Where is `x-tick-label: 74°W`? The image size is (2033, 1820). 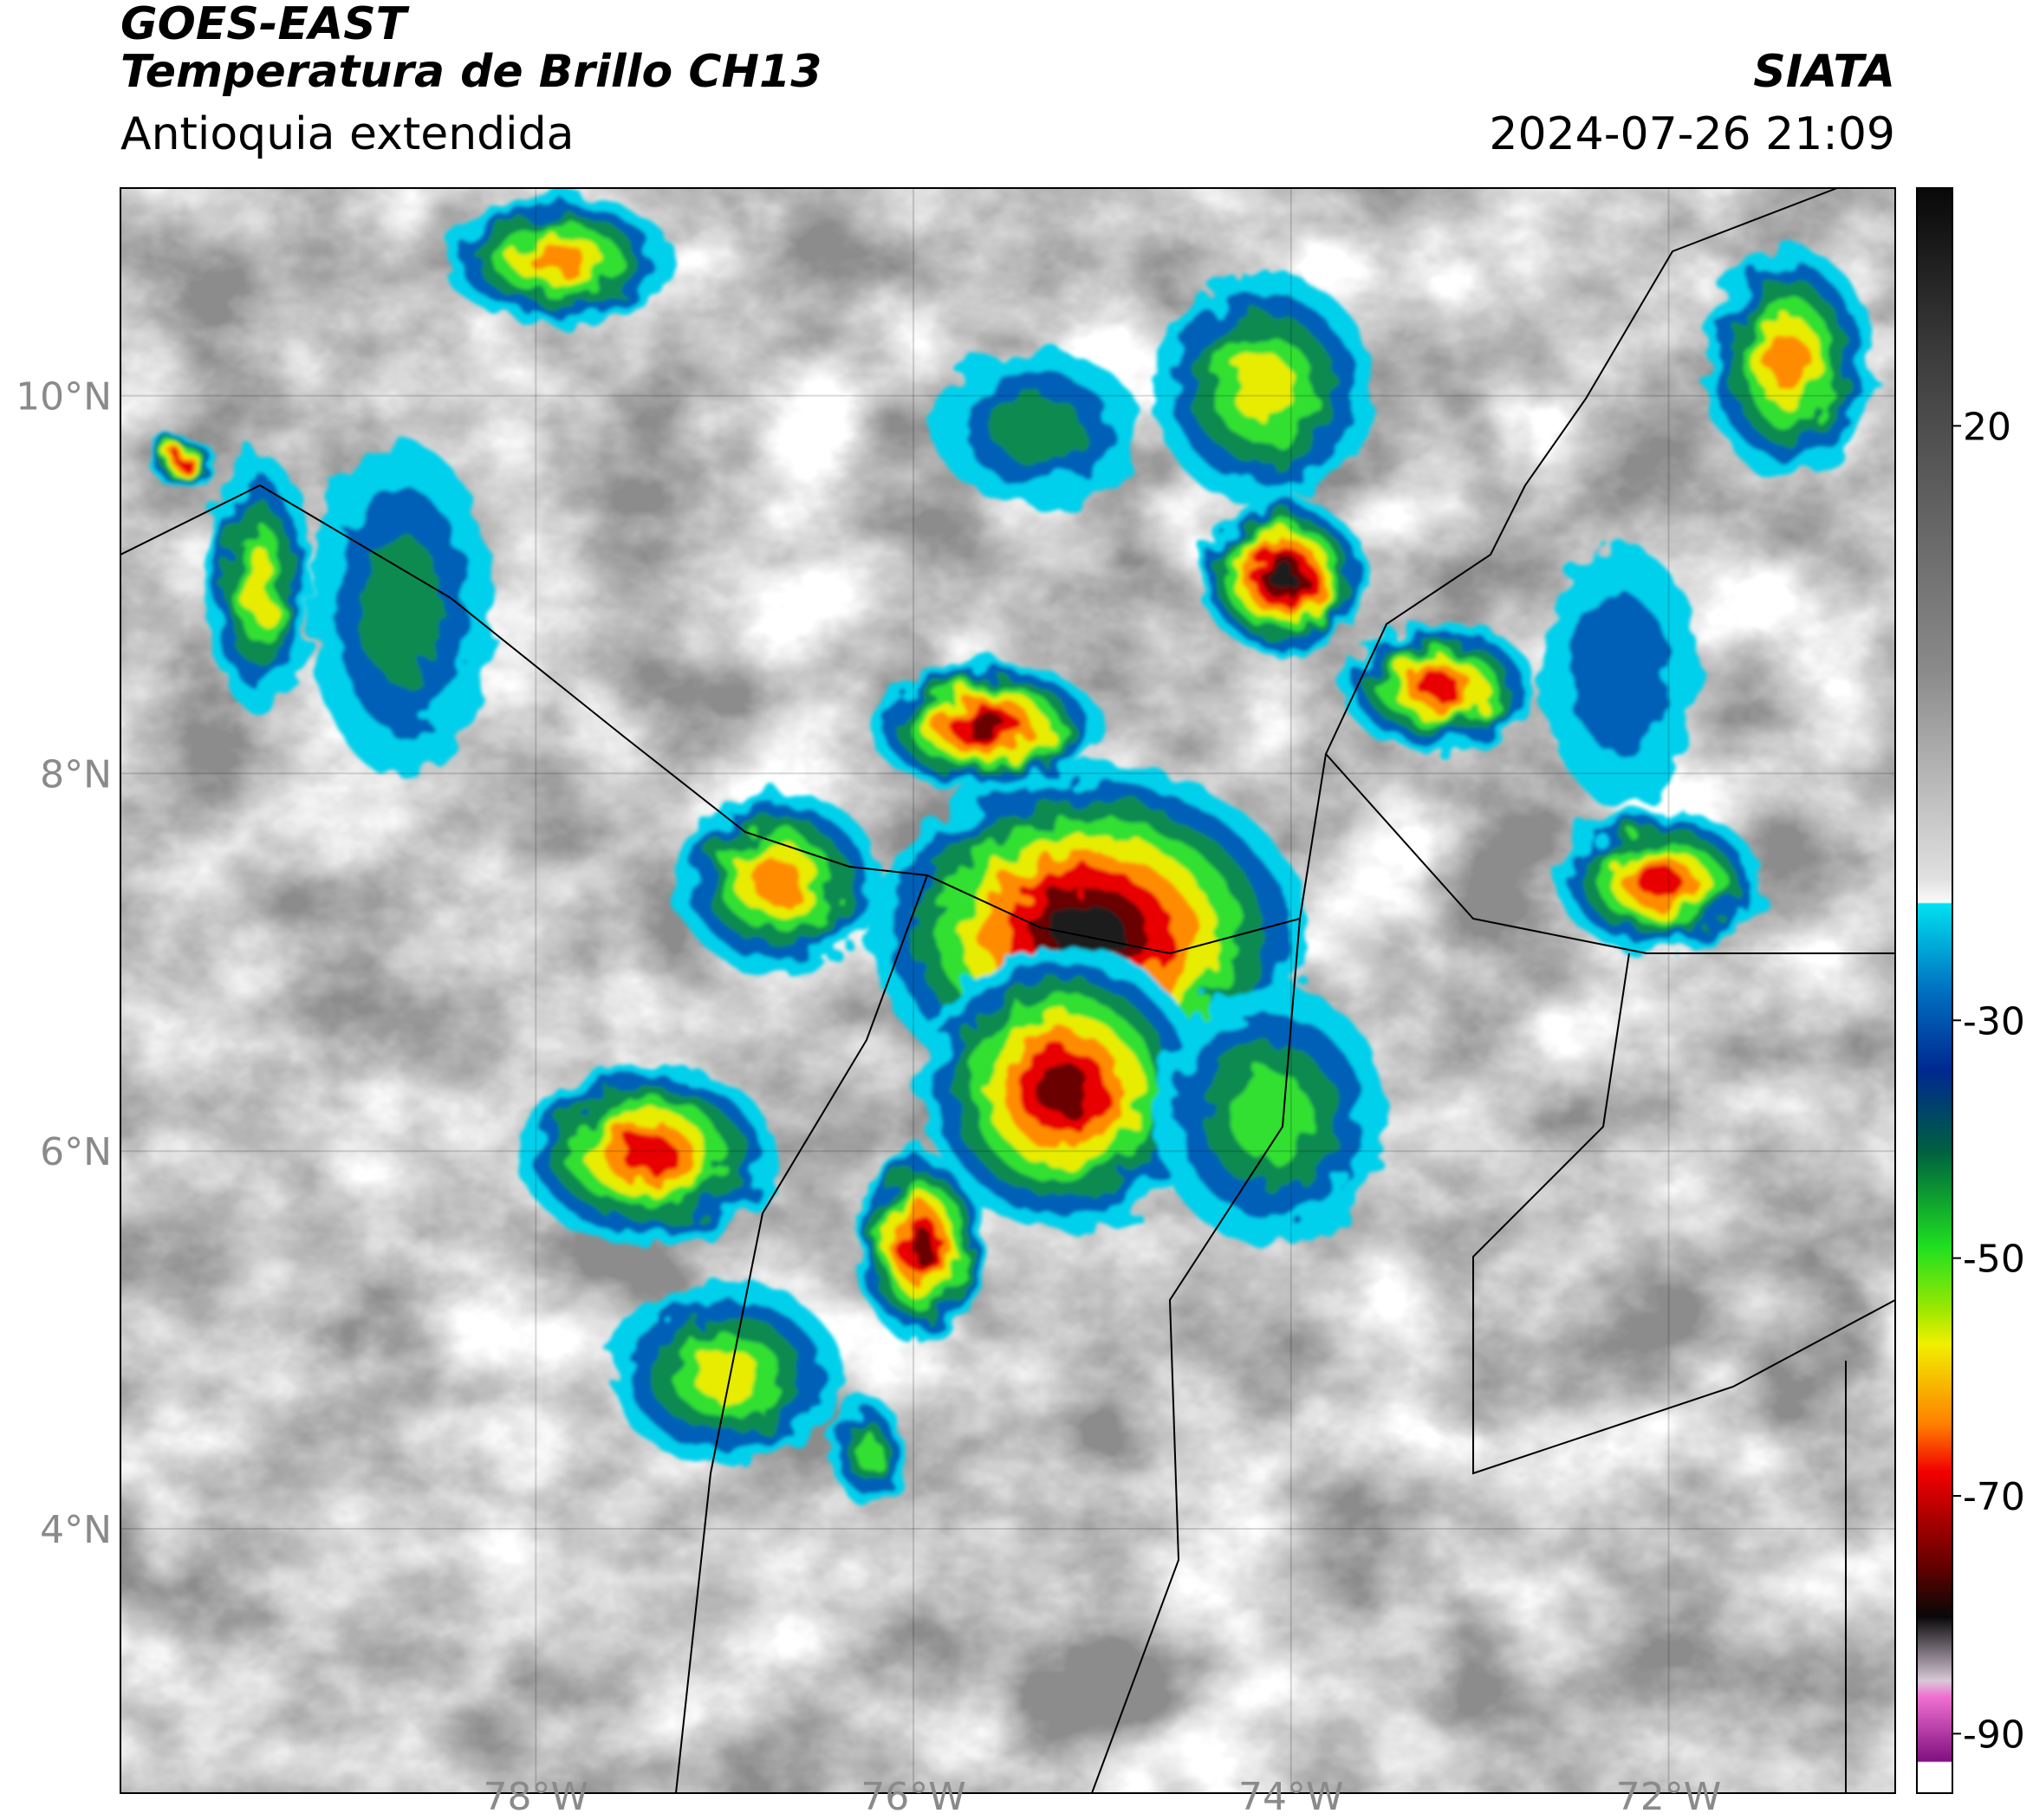 x-tick-label: 74°W is located at coordinates (1291, 1797).